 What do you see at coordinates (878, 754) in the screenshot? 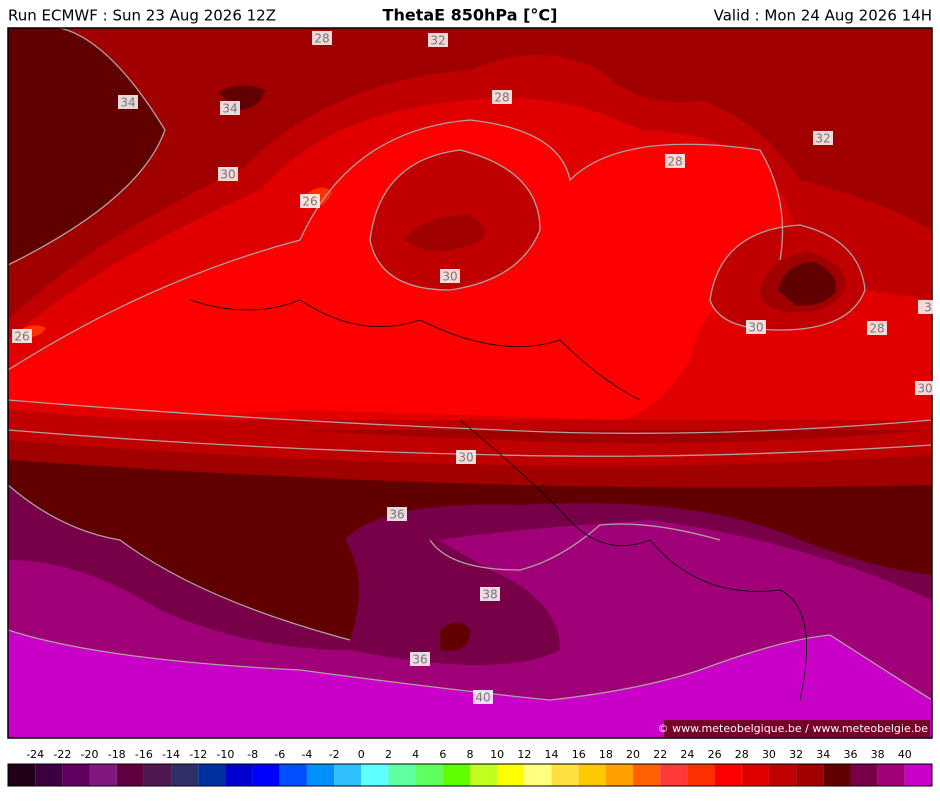
I see `colorbar-label: 38` at bounding box center [878, 754].